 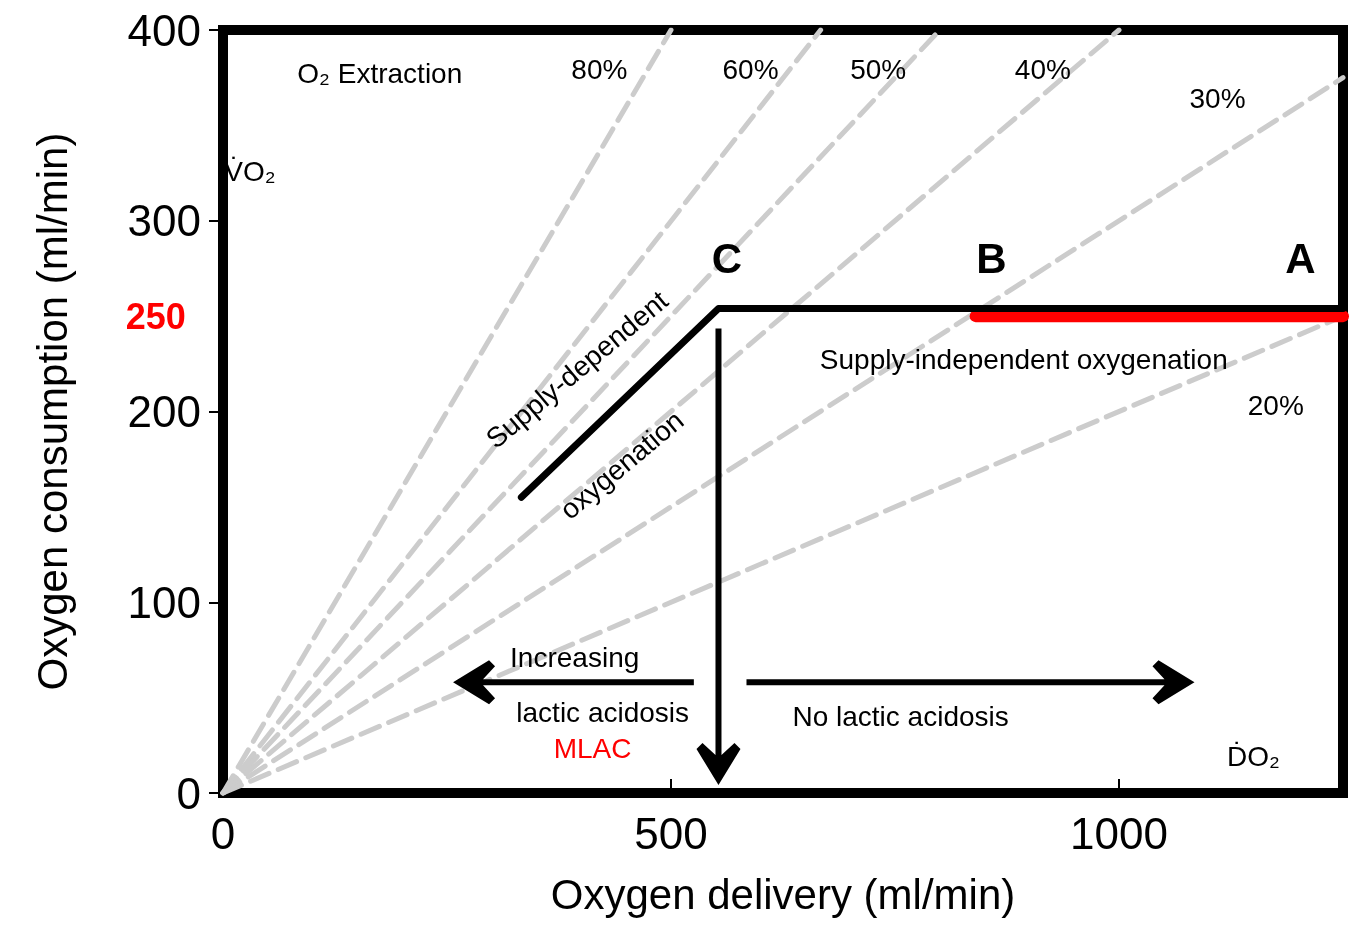 I want to click on annotation: MLAC, so click(x=592, y=749).